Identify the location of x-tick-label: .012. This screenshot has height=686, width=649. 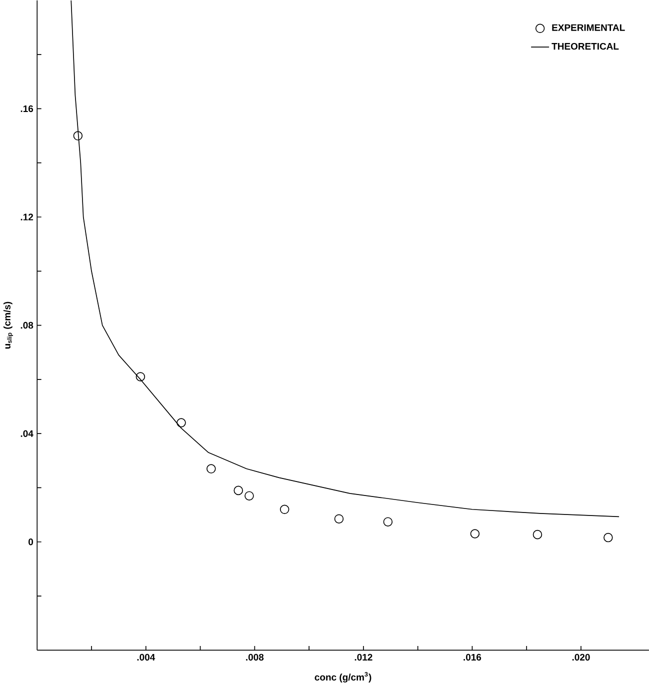
(363, 657).